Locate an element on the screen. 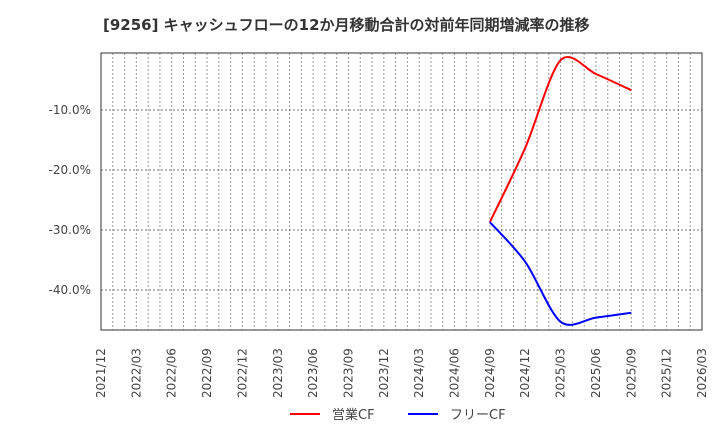  x-tick-label: 2025/06 is located at coordinates (596, 373).